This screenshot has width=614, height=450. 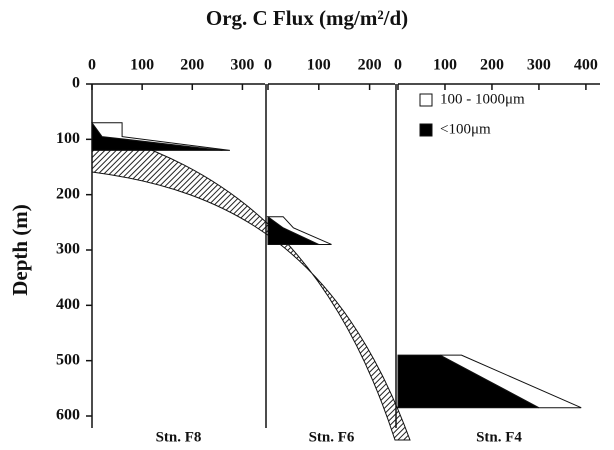 What do you see at coordinates (465, 129) in the screenshot?
I see `legend-label: <100μm` at bounding box center [465, 129].